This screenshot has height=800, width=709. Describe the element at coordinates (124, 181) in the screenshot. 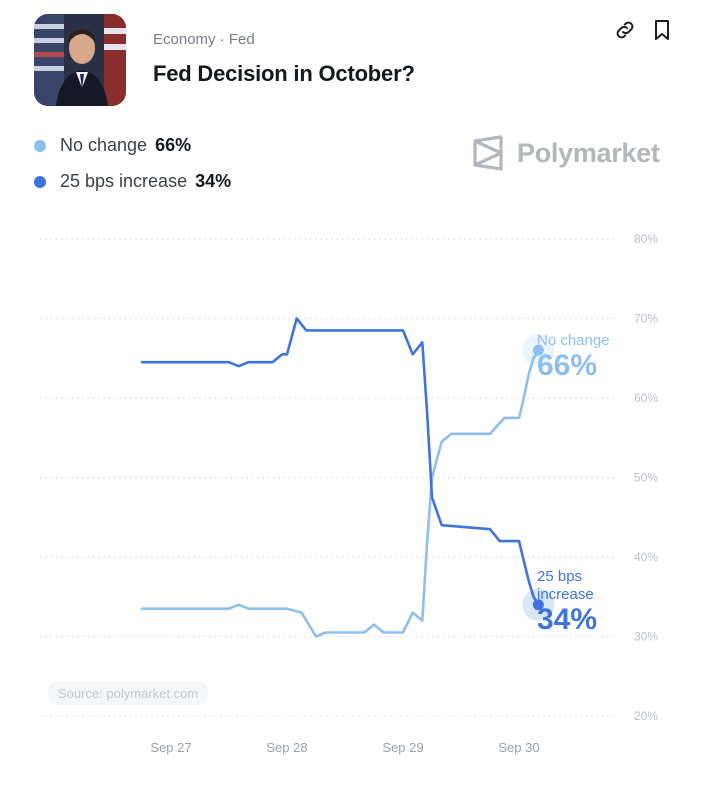

I see `legend-label: 25 bps increase` at that location.